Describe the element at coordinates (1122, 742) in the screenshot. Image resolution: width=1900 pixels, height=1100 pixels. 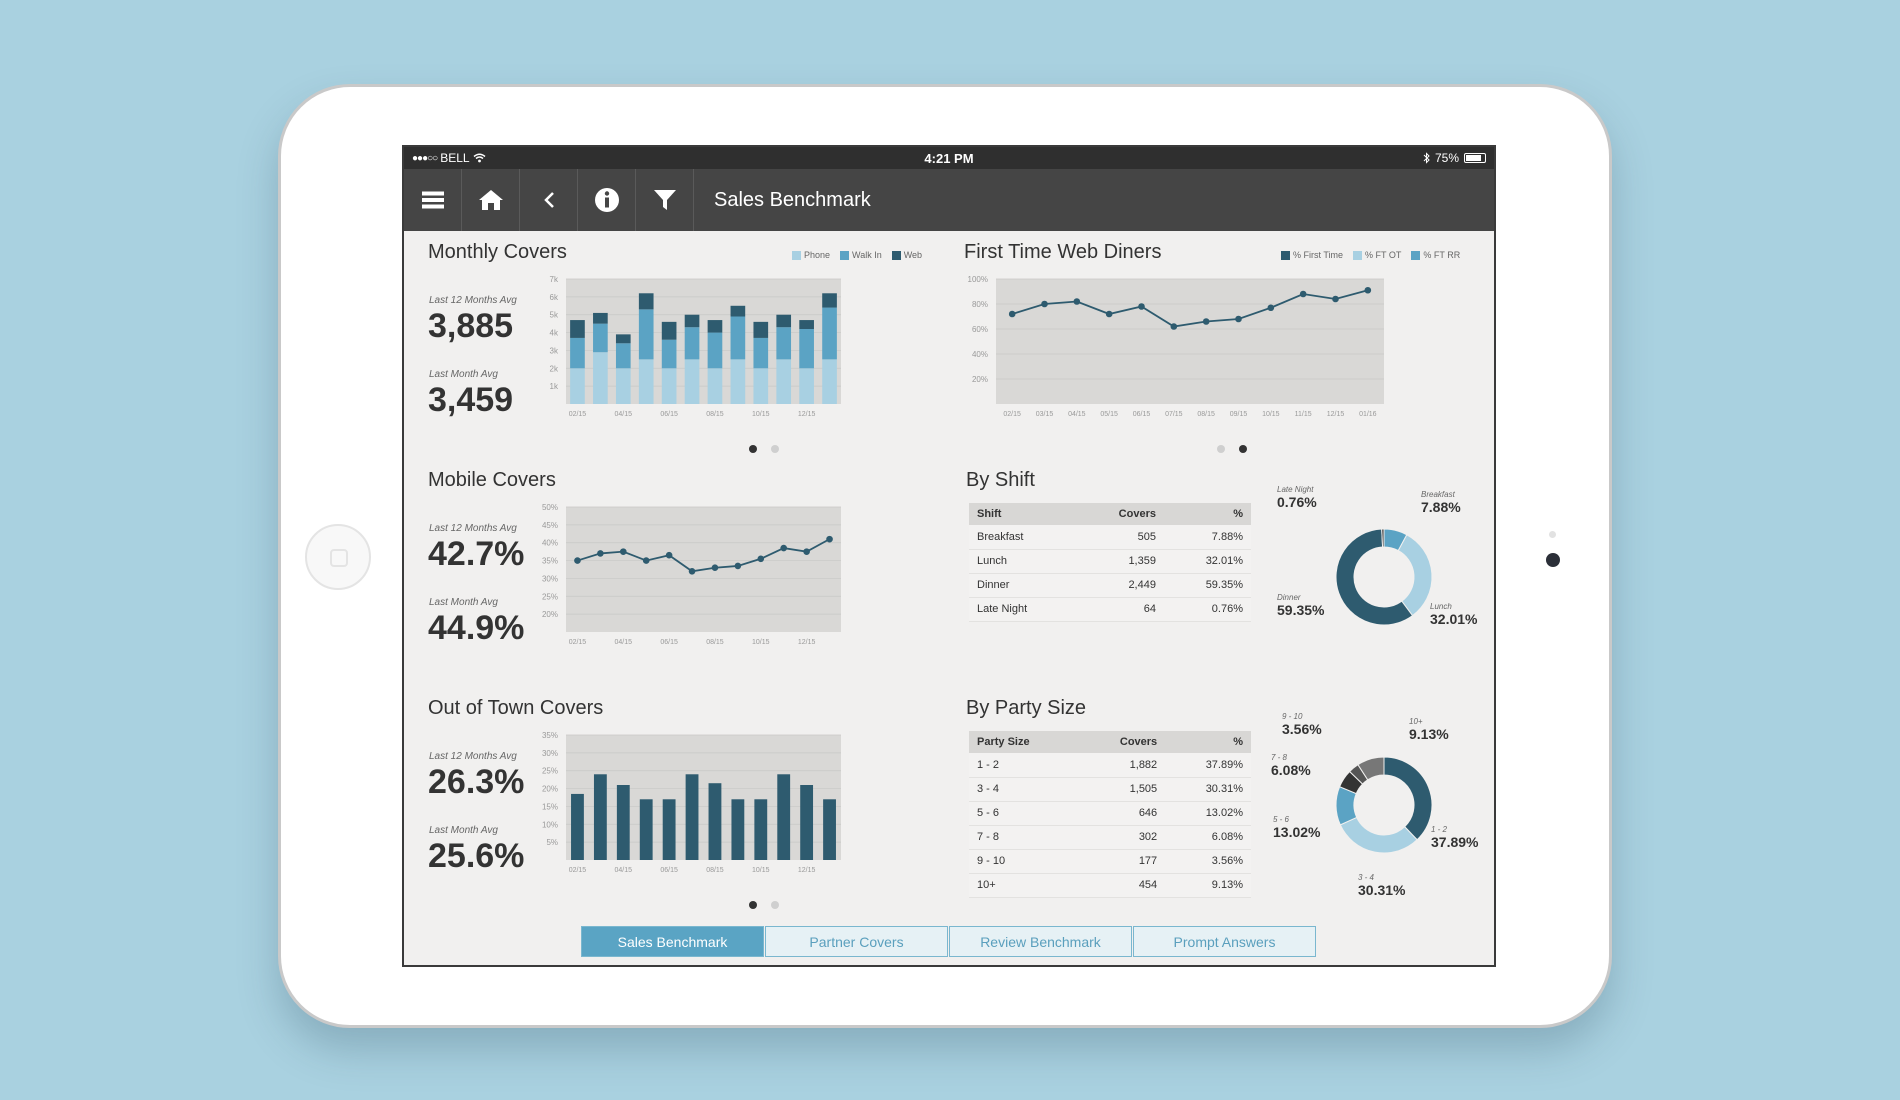
I see `col-header: Covers` at that location.